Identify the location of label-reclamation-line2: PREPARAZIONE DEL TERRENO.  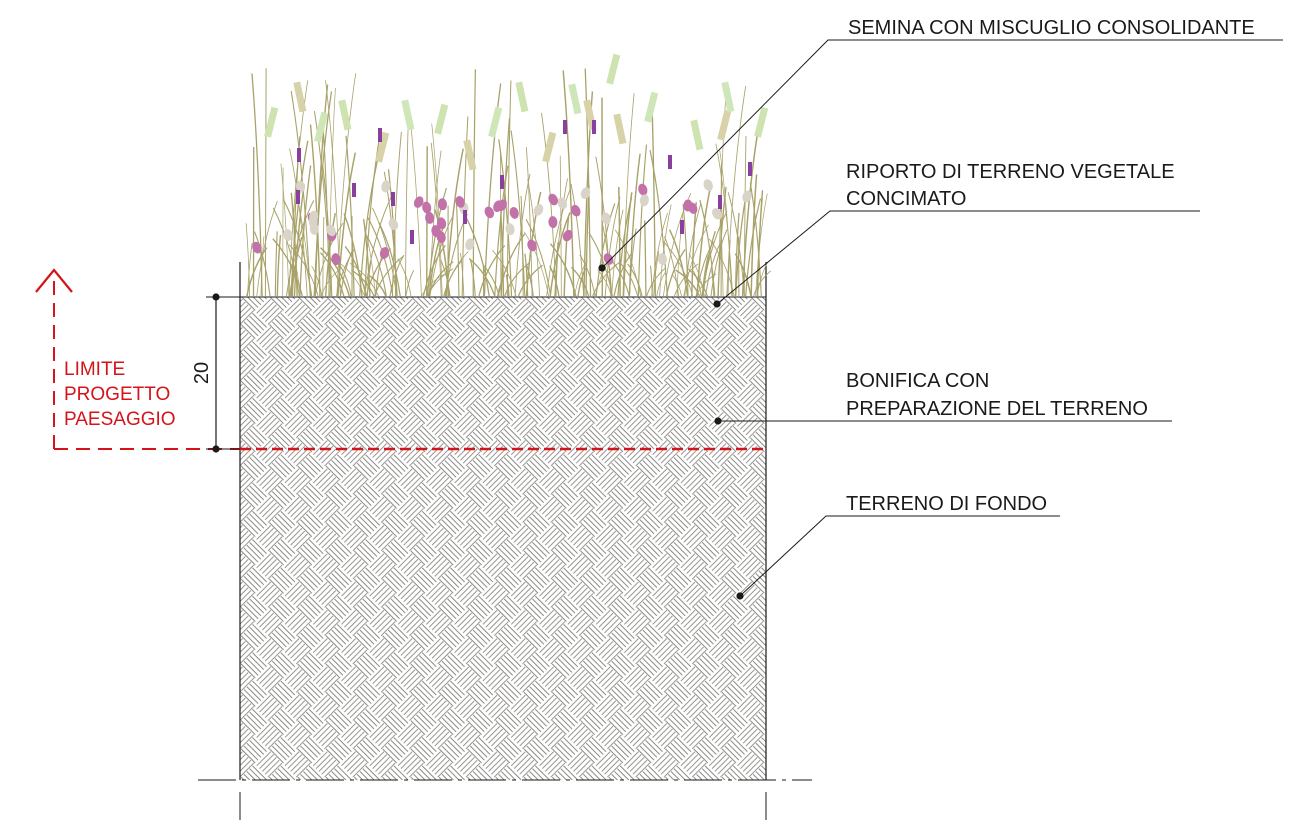
(997, 409).